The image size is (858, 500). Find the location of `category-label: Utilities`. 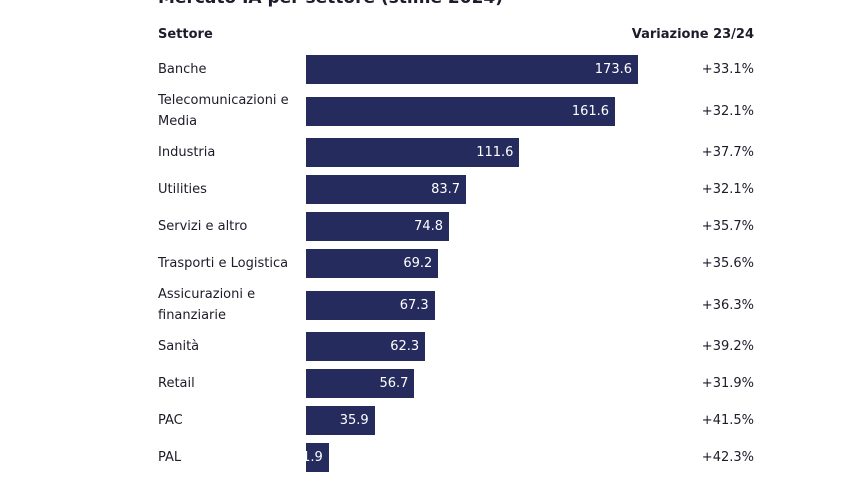

category-label: Utilities is located at coordinates (182, 189).